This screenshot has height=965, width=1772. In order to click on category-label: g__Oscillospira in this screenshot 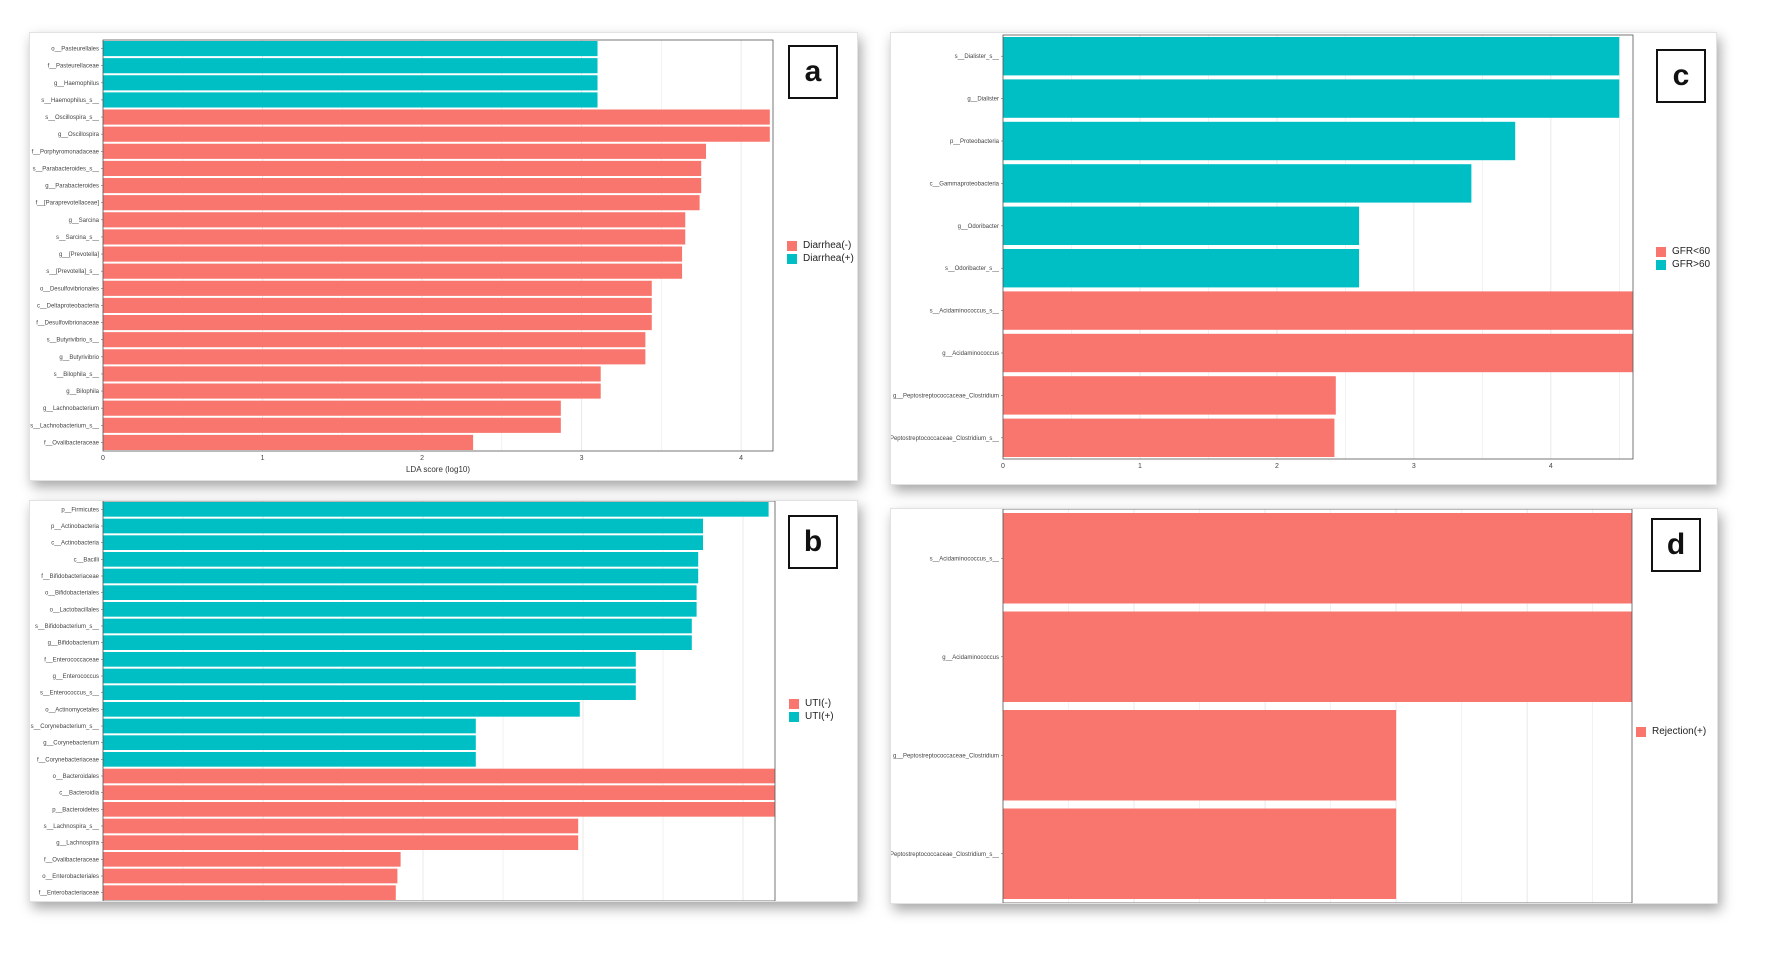, I will do `click(79, 135)`.